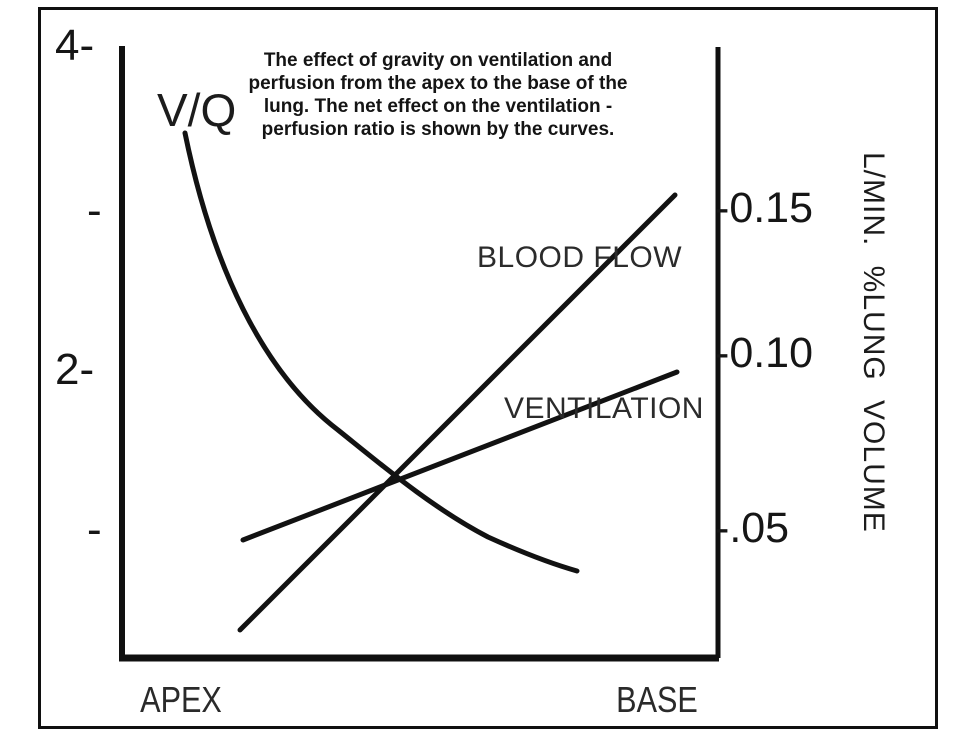 Image resolution: width=953 pixels, height=740 pixels. Describe the element at coordinates (752, 528) in the screenshot. I see `right-tick-005: -.05` at that location.